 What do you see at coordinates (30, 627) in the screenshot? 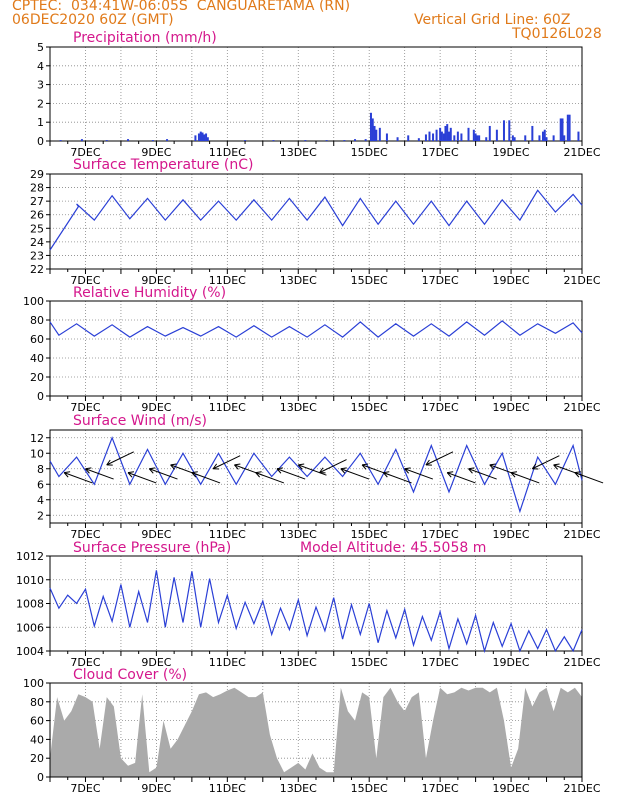
I see `y-tick-label: 1006` at bounding box center [30, 627].